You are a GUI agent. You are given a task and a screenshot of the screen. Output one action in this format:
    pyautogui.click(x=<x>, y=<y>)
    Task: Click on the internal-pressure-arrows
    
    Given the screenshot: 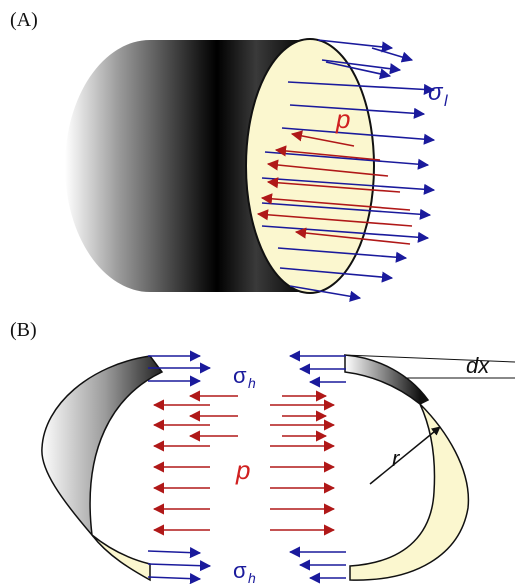 What is the action you would take?
    pyautogui.click(x=334, y=187)
    